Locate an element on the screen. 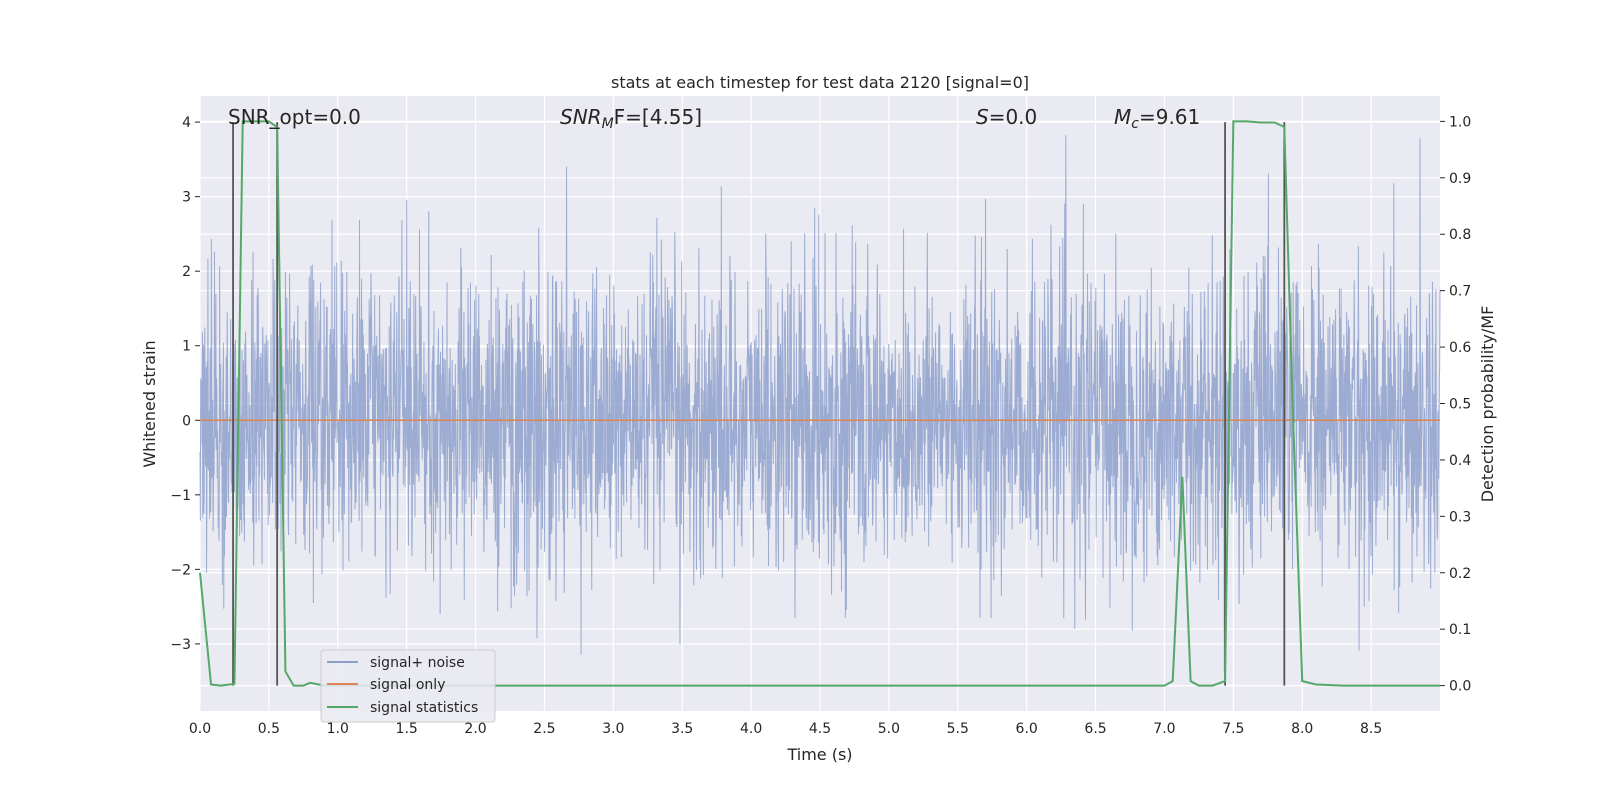 The image size is (1600, 800). y2-tick-label-3: 0.3 is located at coordinates (1460, 517).